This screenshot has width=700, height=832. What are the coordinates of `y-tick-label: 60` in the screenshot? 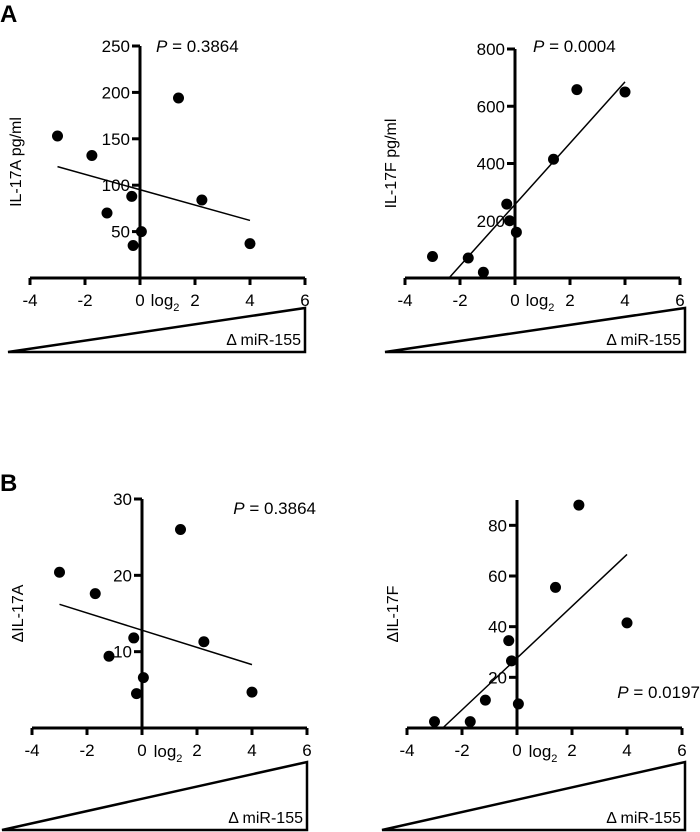 It's located at (497, 576).